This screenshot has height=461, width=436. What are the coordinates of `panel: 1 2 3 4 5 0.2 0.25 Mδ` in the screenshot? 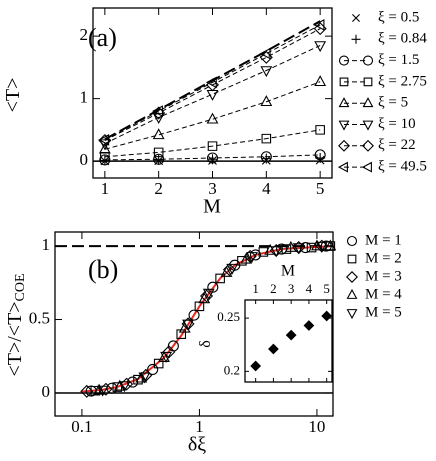 It's located at (265, 323).